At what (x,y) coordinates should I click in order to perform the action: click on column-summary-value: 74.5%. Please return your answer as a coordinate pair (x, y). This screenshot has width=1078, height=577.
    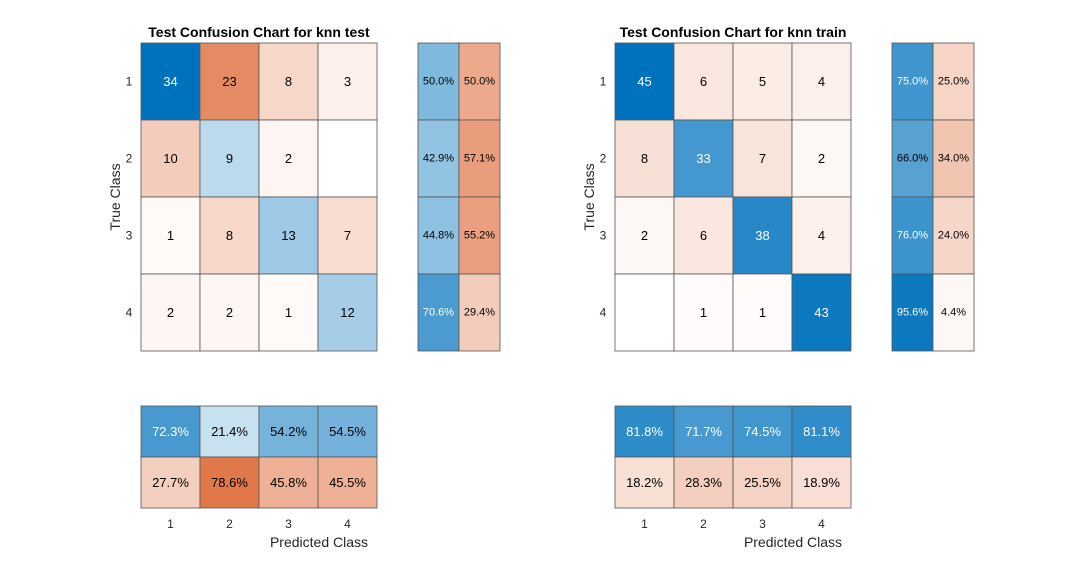
    Looking at the image, I should click on (762, 431).